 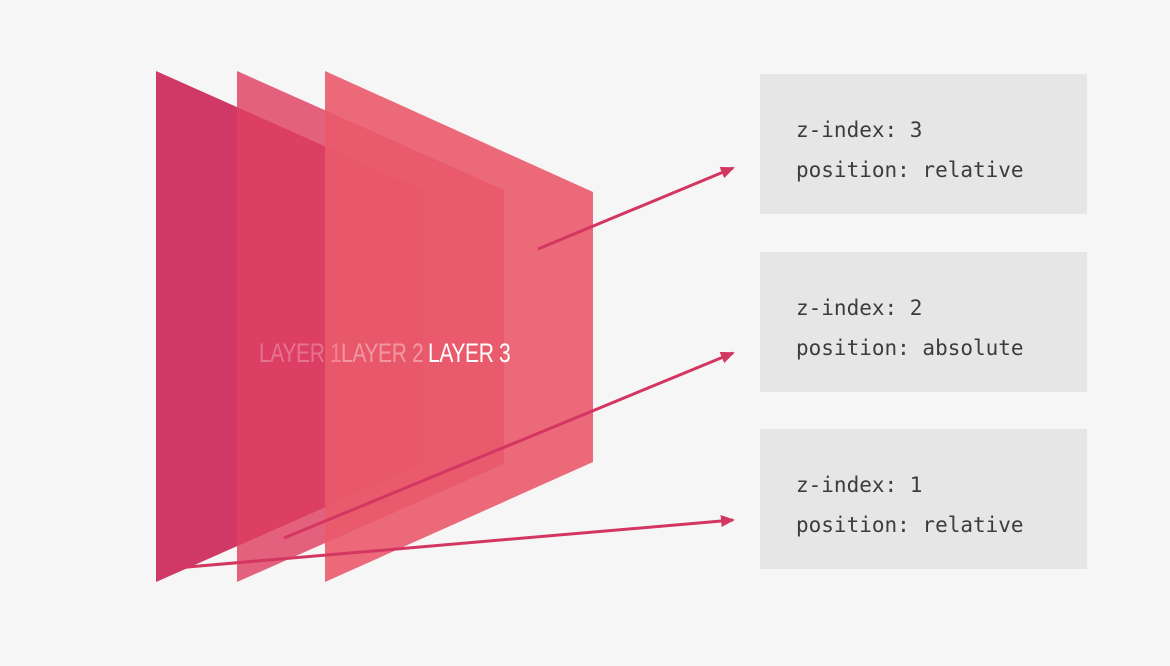 I want to click on layer-2-label: LAYER 2, so click(x=382, y=354).